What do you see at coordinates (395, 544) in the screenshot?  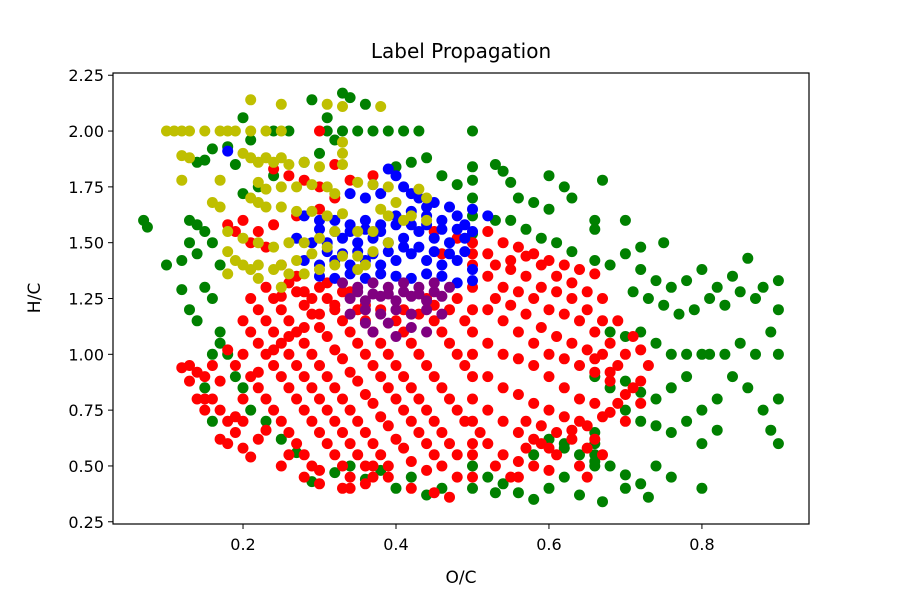 I see `x-tick-label: 0.4` at bounding box center [395, 544].